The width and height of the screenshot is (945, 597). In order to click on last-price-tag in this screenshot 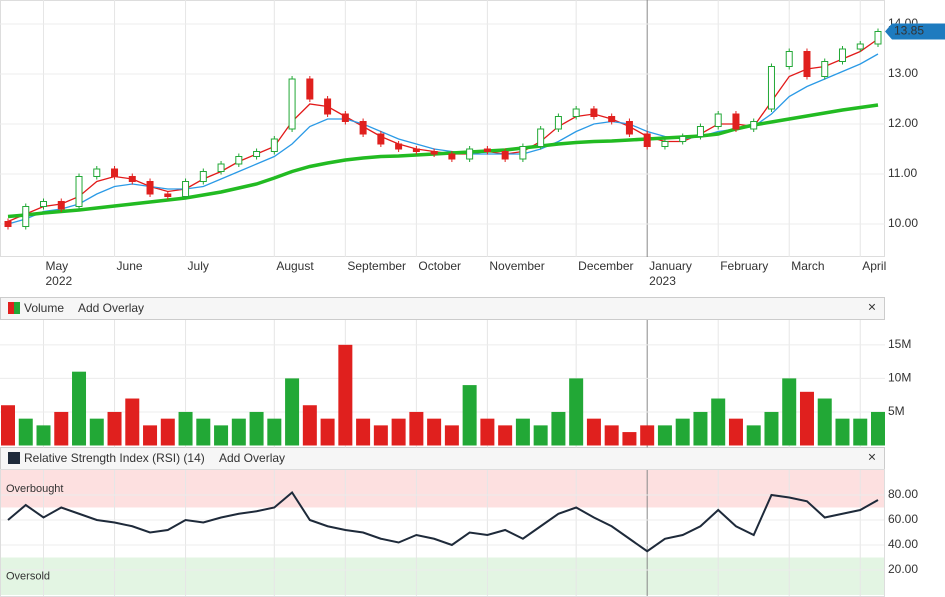, I will do `click(915, 31)`.